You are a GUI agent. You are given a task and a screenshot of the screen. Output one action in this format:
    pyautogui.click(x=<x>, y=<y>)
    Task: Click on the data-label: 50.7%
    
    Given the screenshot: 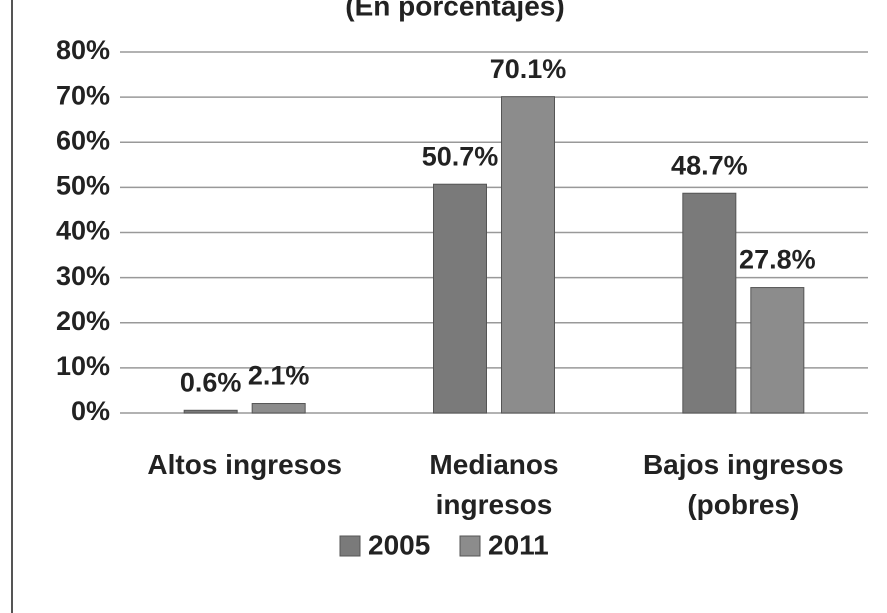 What is the action you would take?
    pyautogui.click(x=460, y=156)
    